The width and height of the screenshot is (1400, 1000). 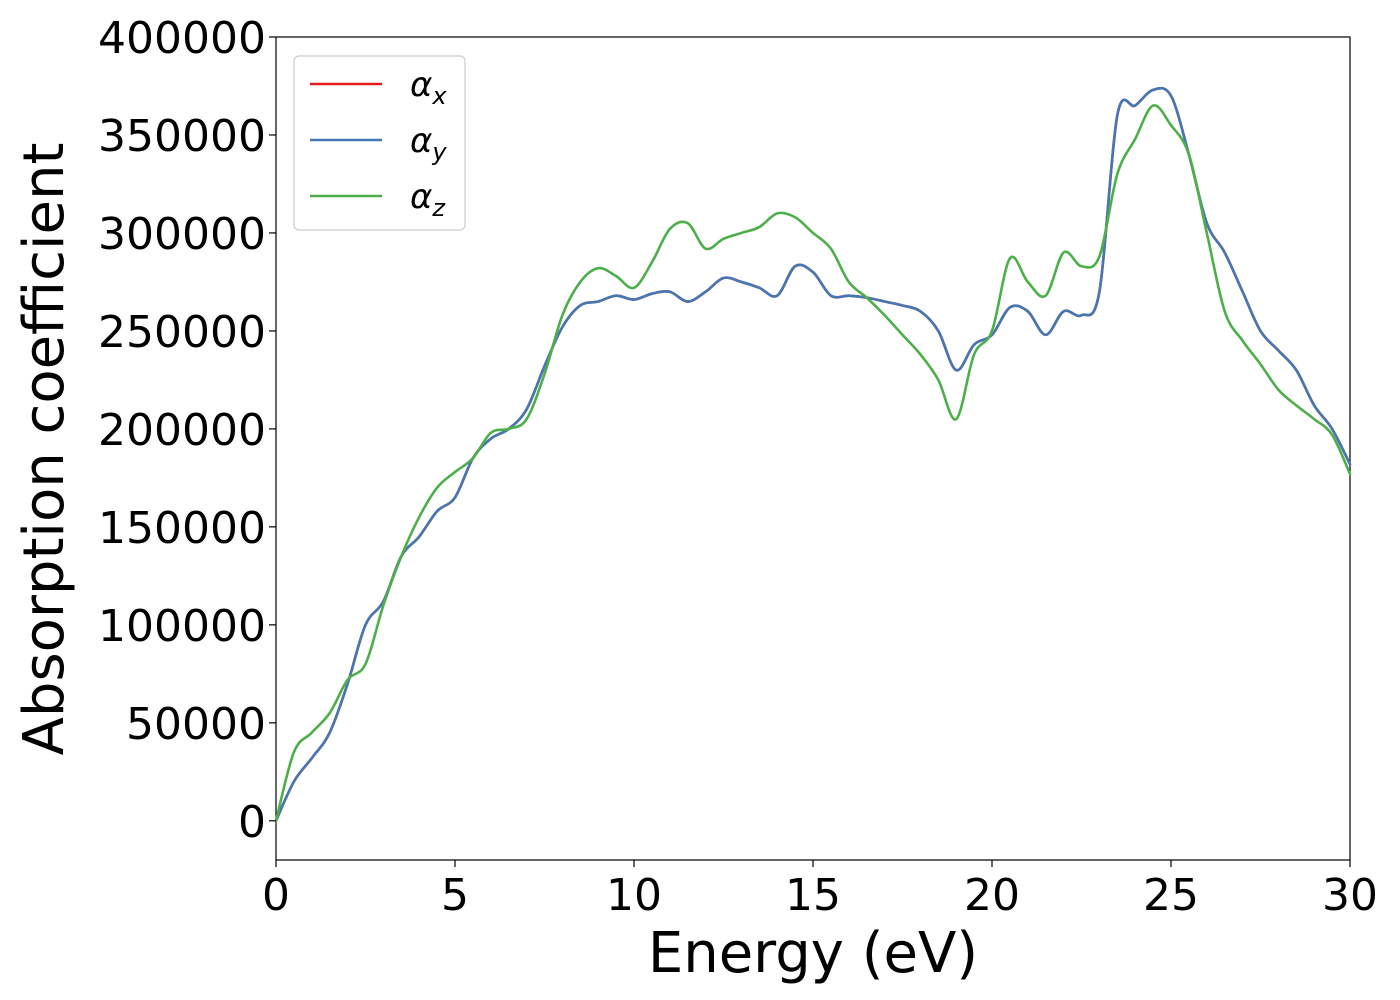 I want to click on y-tick-label: 400000, so click(x=182, y=38).